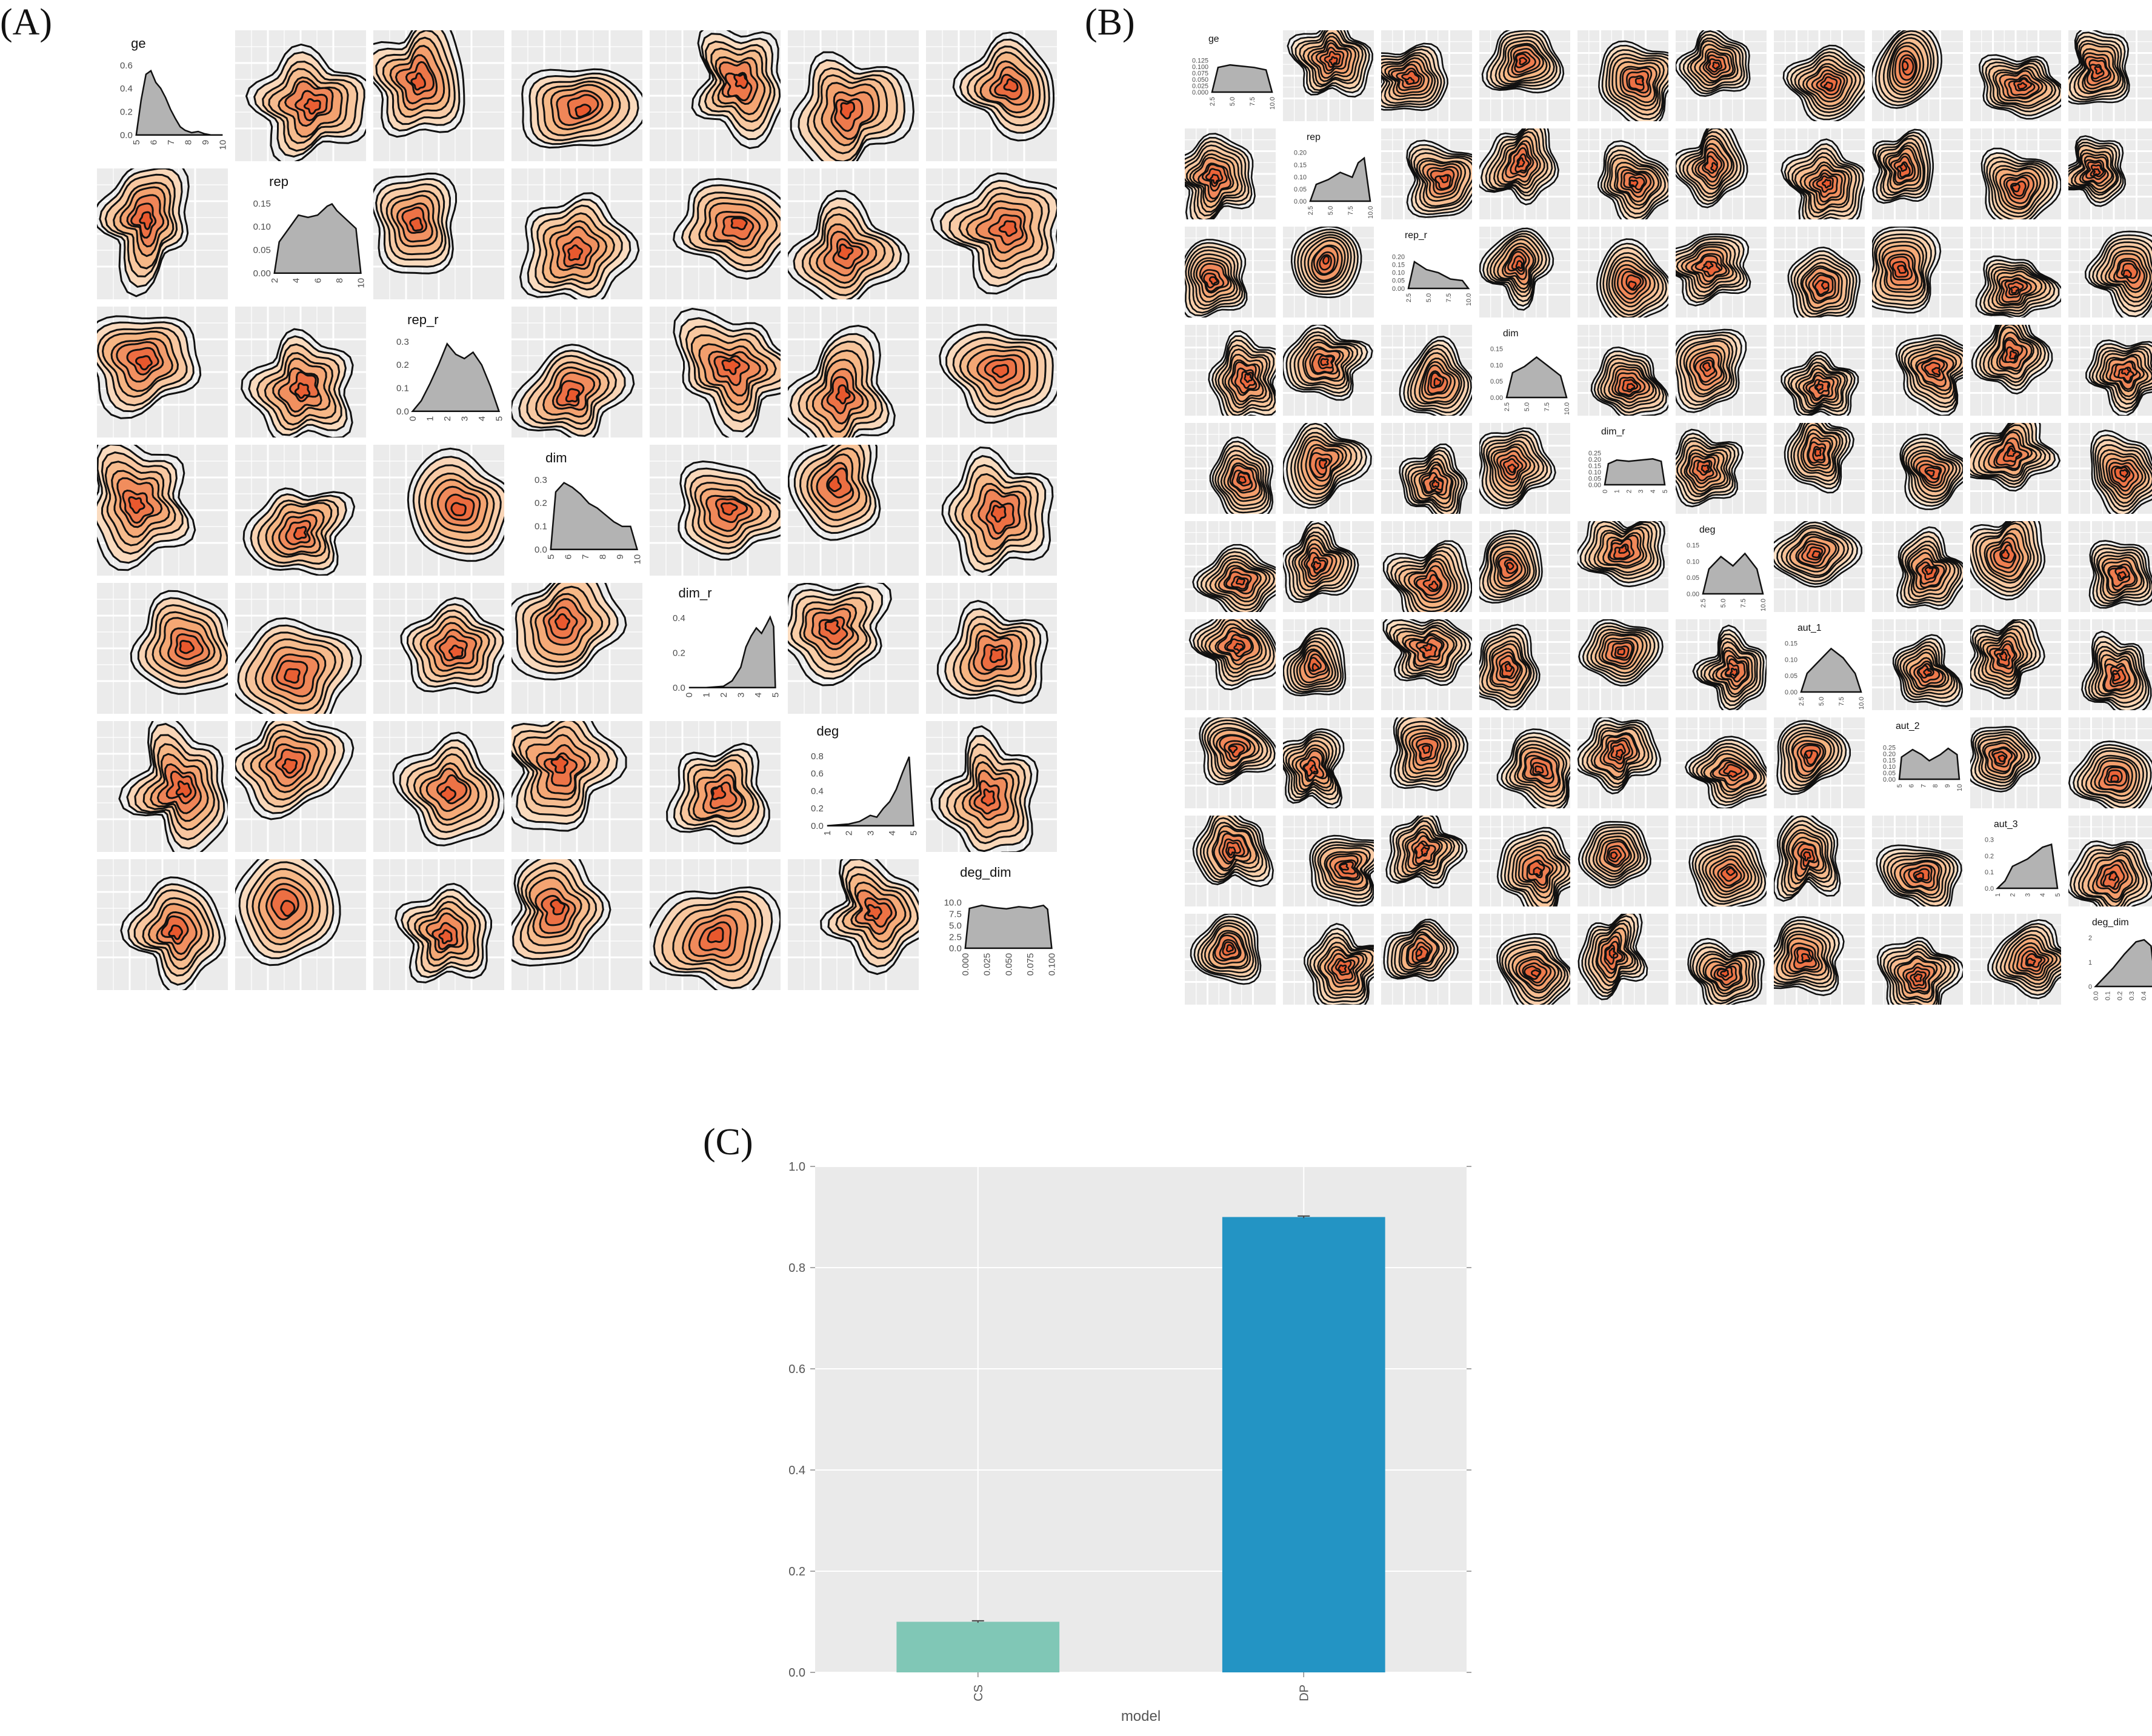  I want to click on contour-cell-dim-vs-ge, so click(1230, 370).